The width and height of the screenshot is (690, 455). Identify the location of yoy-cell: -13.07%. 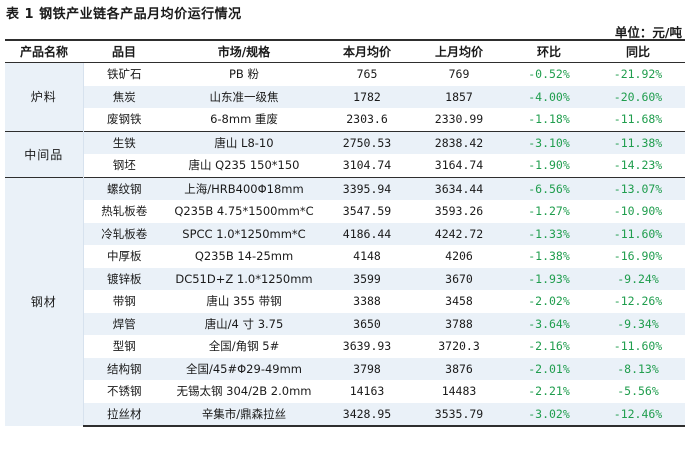
(638, 188).